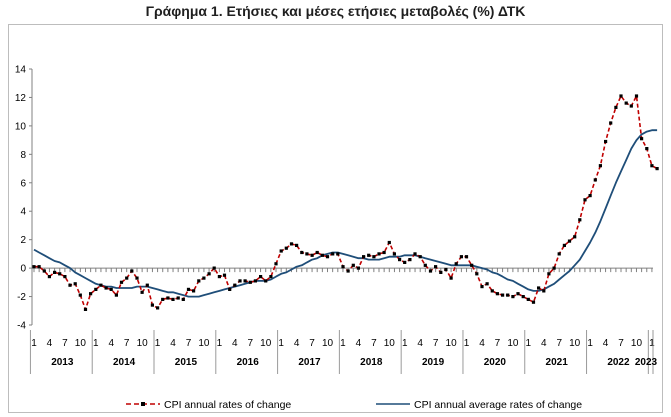  Describe the element at coordinates (618, 362) in the screenshot. I see `x-year-label: 2022` at that location.